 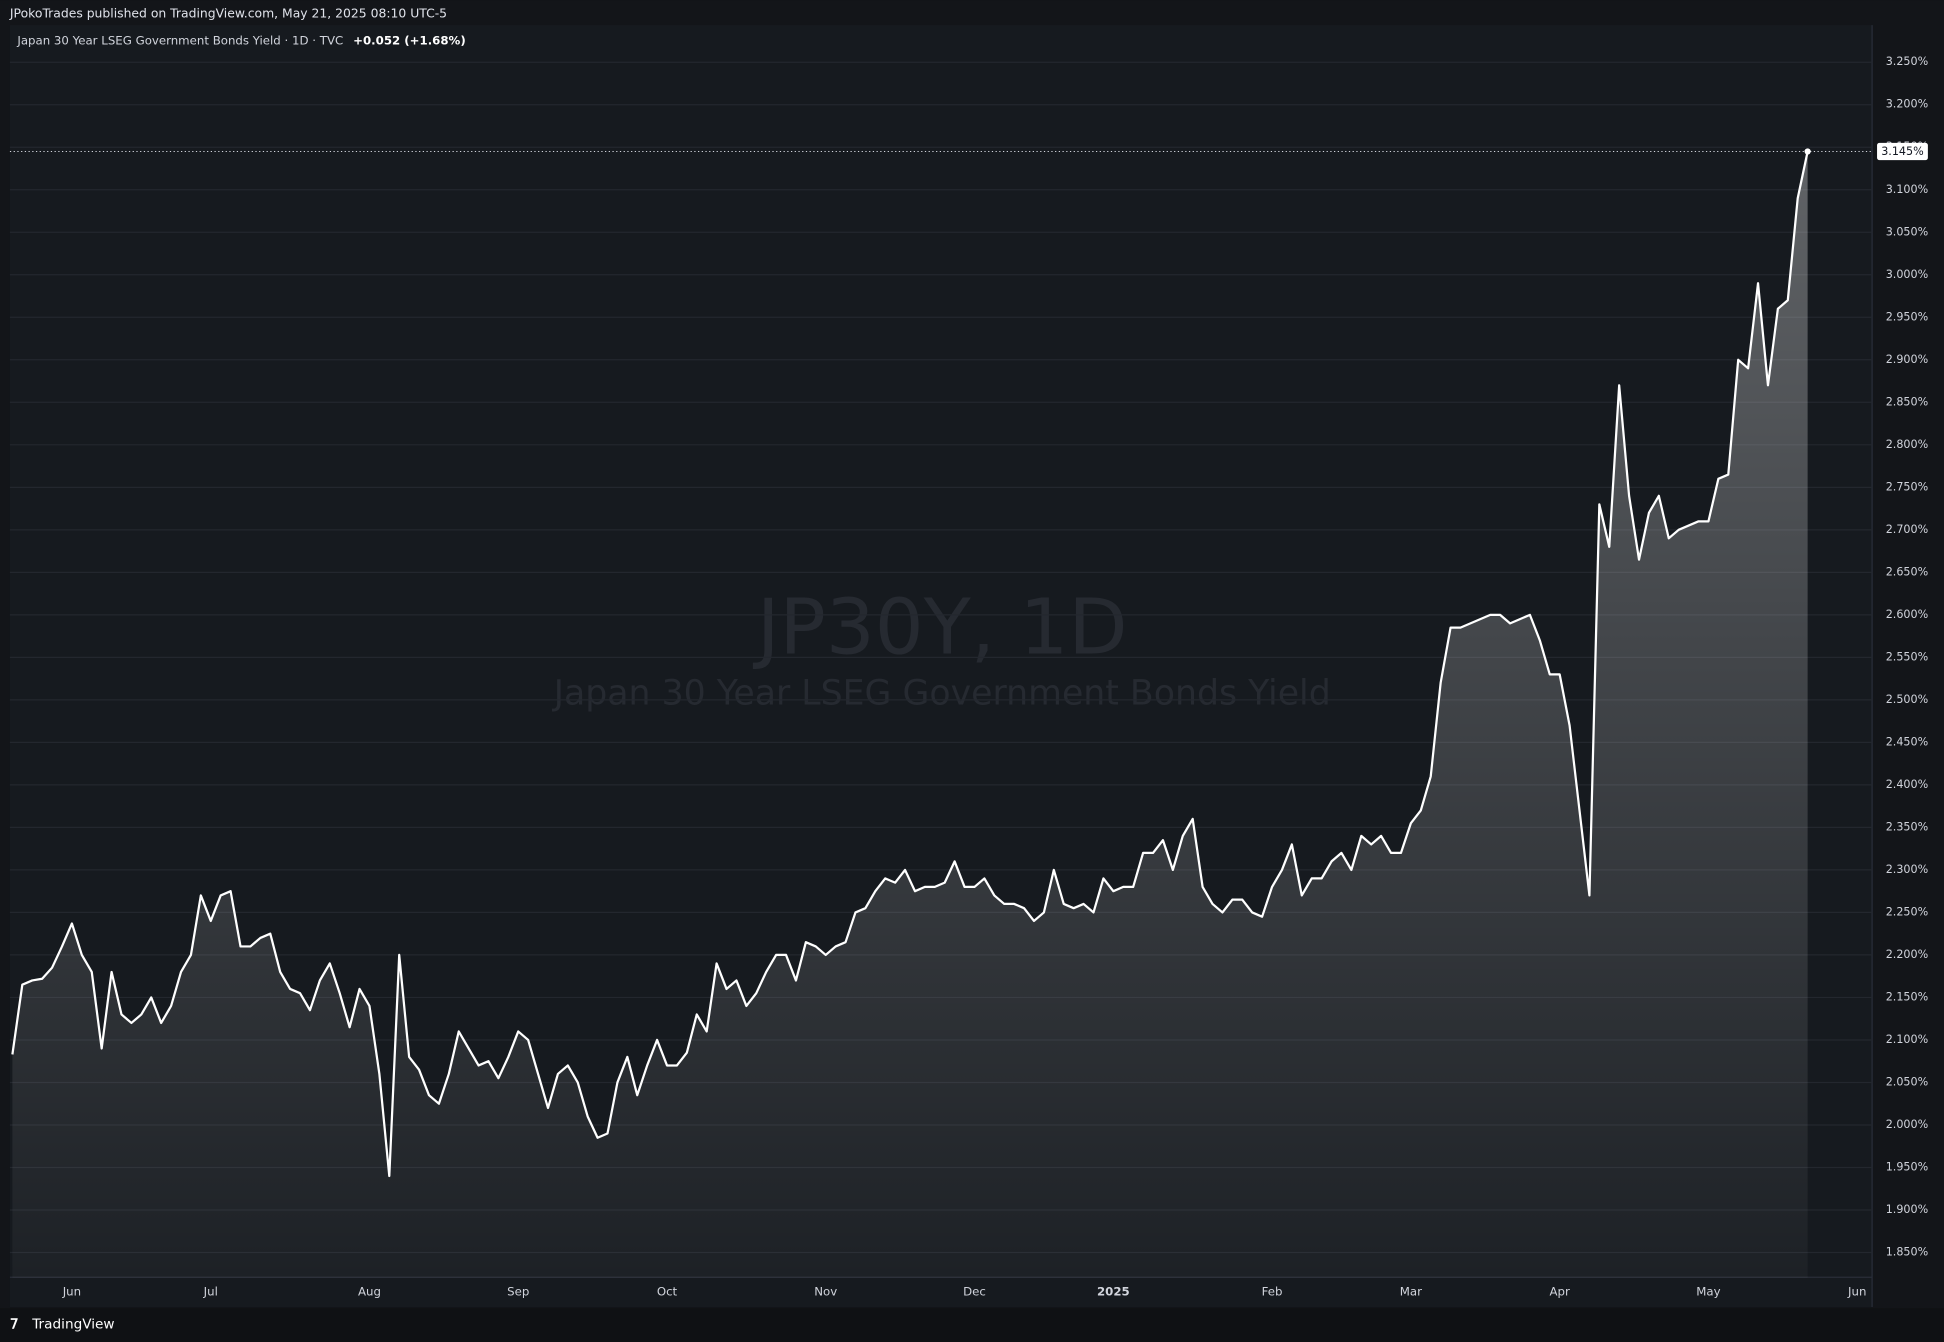 What do you see at coordinates (1907, 1039) in the screenshot?
I see `y-tick-label: 2.100%` at bounding box center [1907, 1039].